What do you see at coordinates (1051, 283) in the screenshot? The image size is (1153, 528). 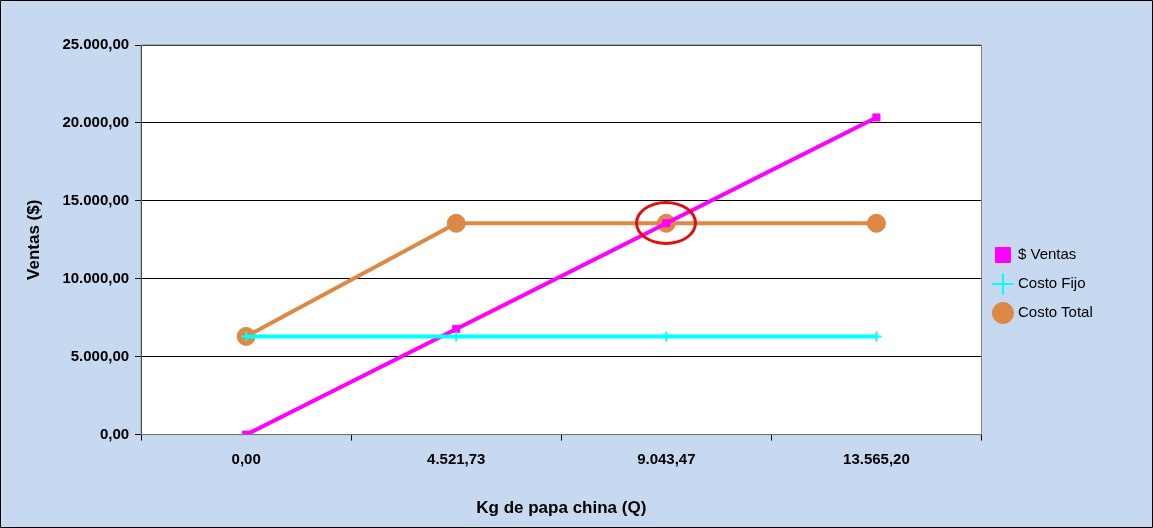 I see `legend-label: Costo Fijo` at bounding box center [1051, 283].